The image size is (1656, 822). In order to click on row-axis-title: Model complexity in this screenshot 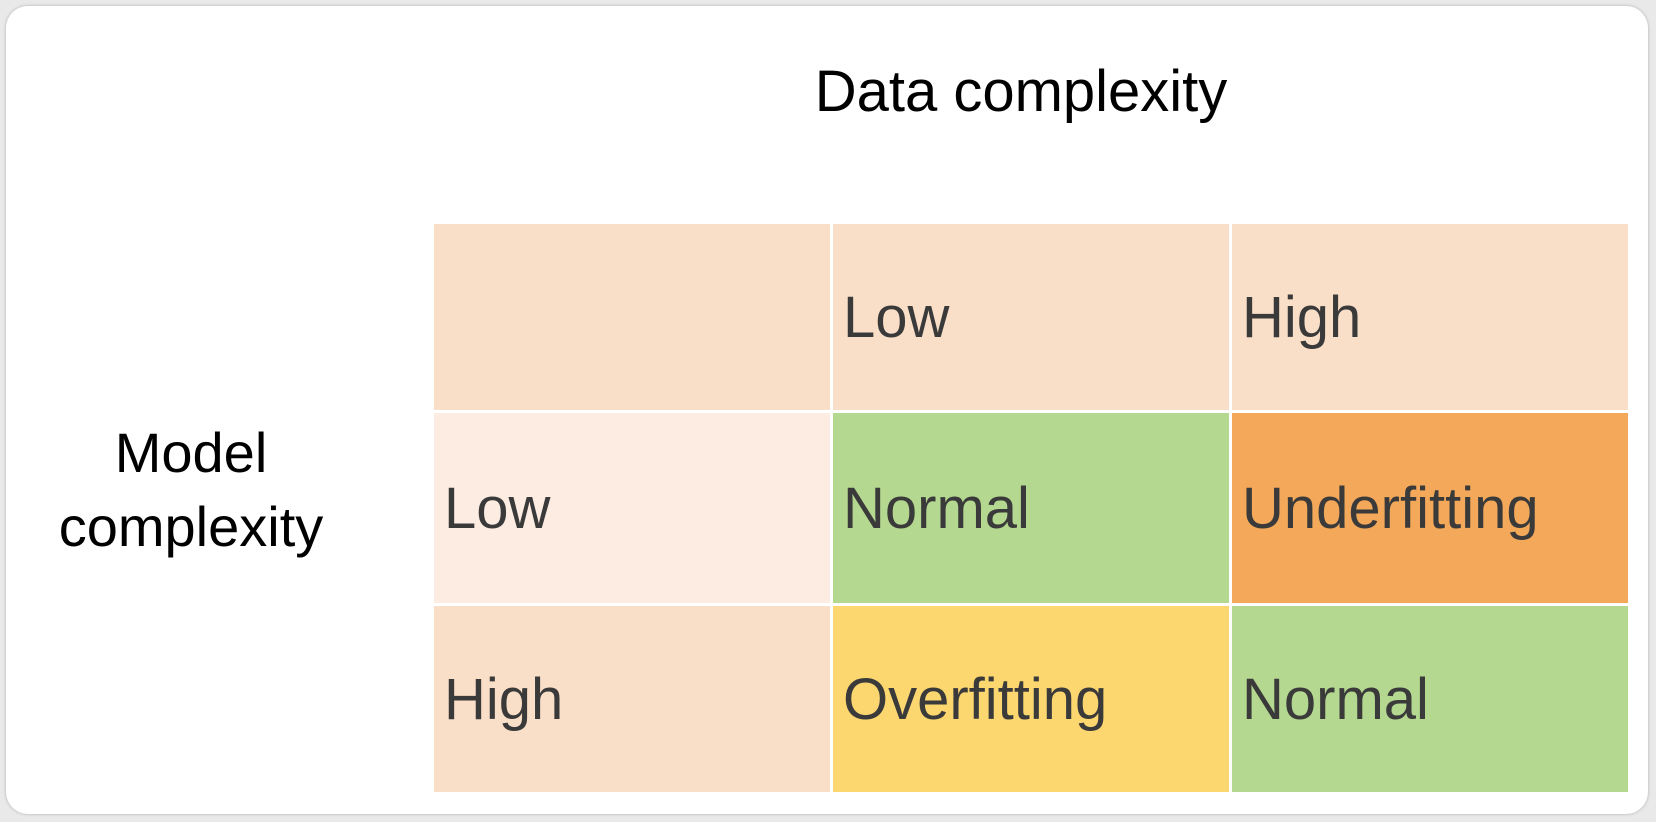, I will do `click(191, 490)`.